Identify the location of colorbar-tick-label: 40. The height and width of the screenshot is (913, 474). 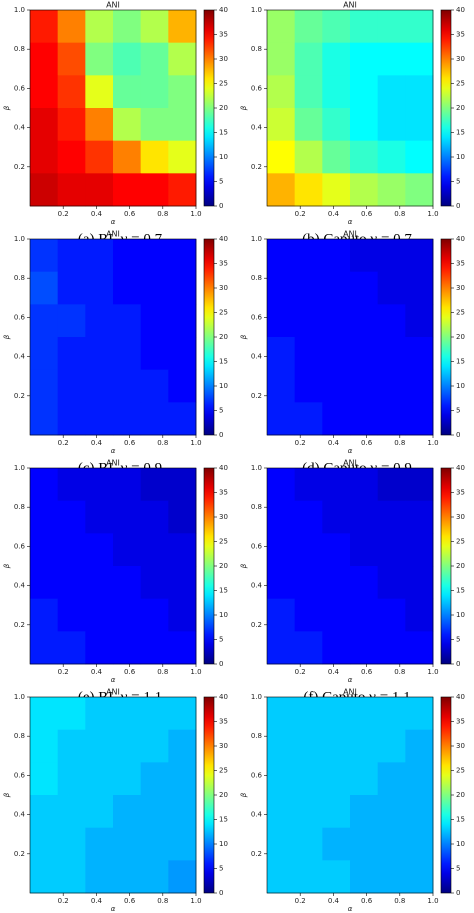
(223, 468).